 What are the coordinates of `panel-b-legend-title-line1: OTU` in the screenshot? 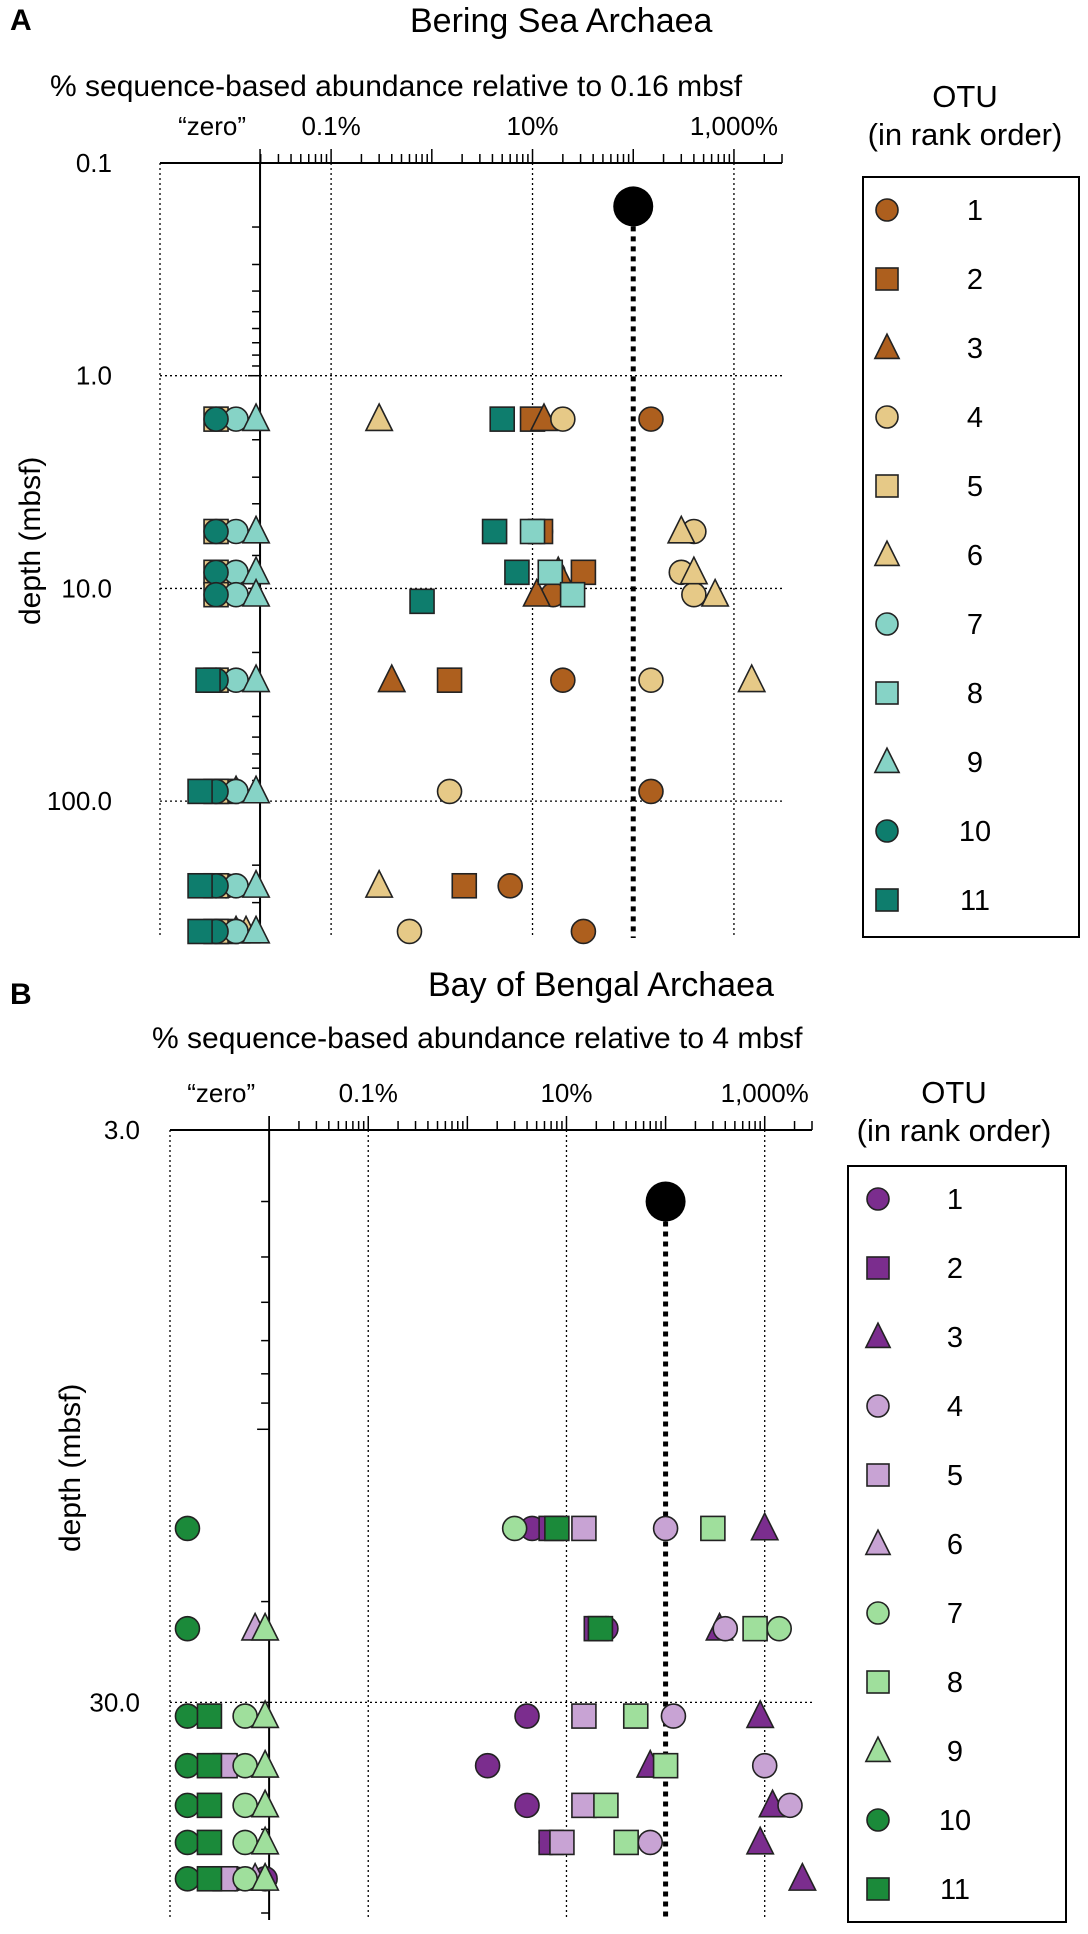 It's located at (954, 1092).